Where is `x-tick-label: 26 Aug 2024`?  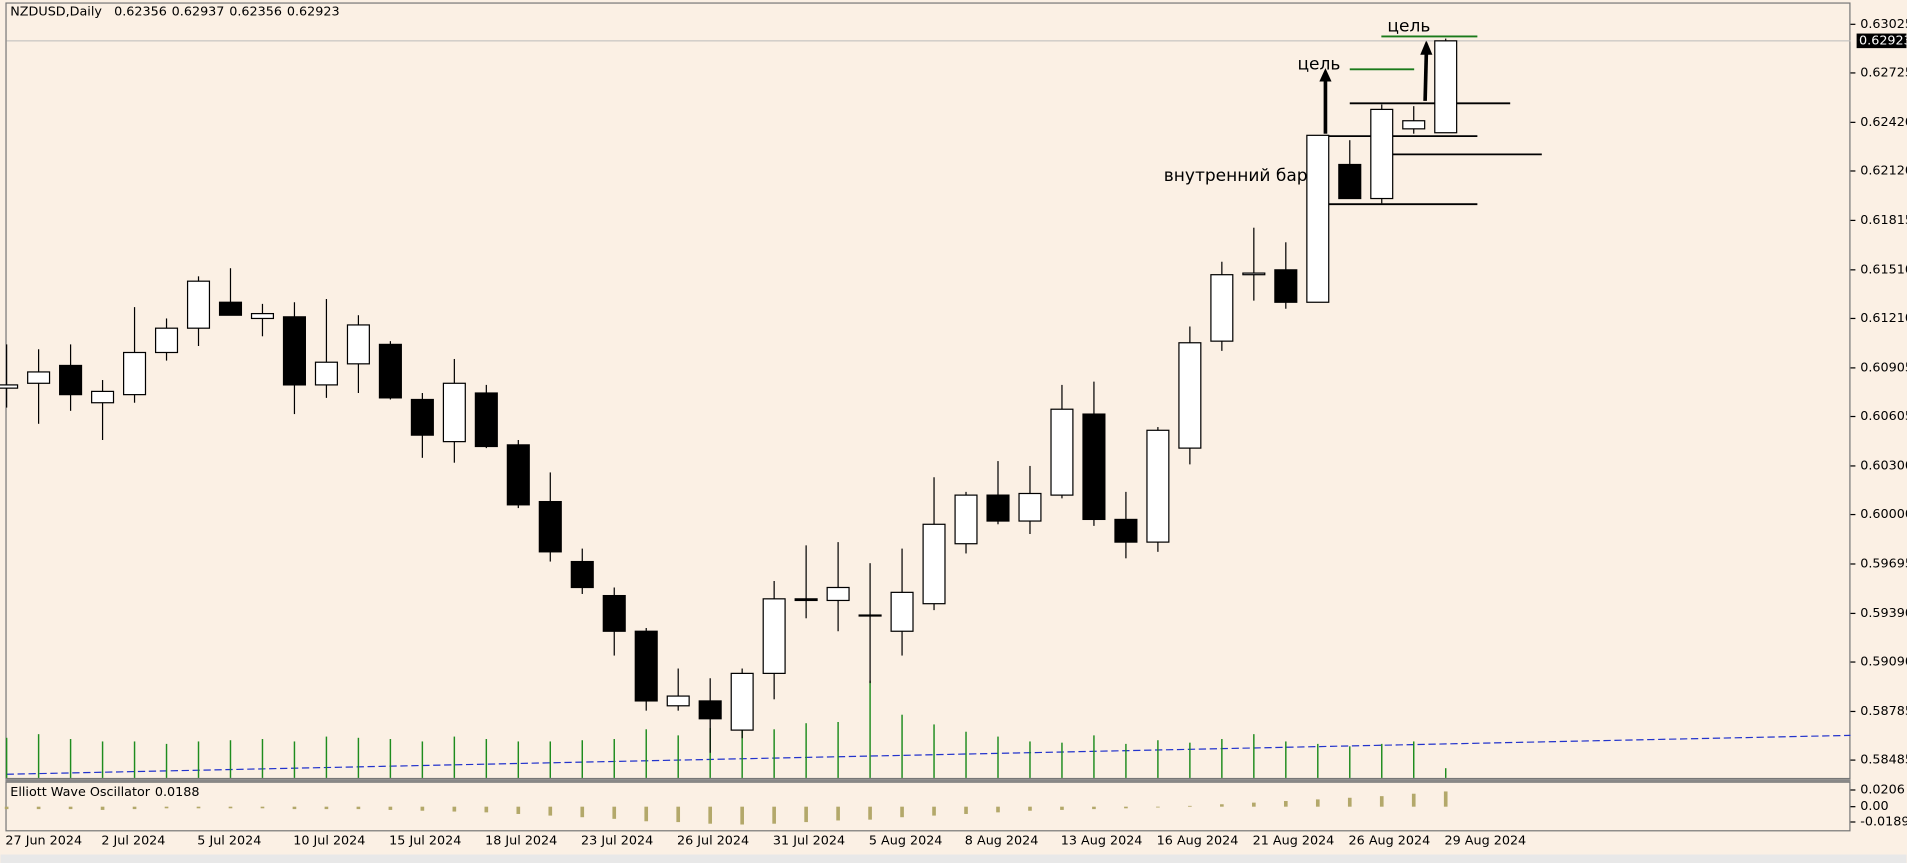
x-tick-label: 26 Aug 2024 is located at coordinates (1390, 841).